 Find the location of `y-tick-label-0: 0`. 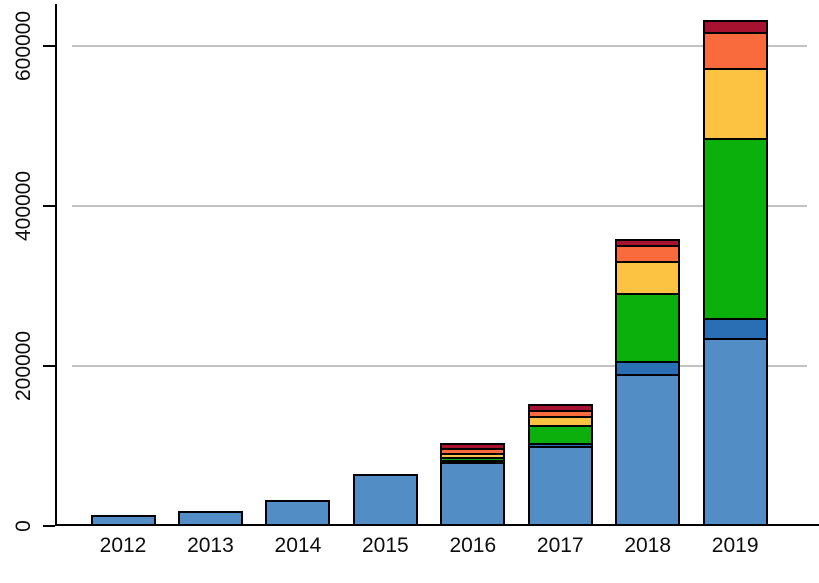

y-tick-label-0: 0 is located at coordinates (23, 525).